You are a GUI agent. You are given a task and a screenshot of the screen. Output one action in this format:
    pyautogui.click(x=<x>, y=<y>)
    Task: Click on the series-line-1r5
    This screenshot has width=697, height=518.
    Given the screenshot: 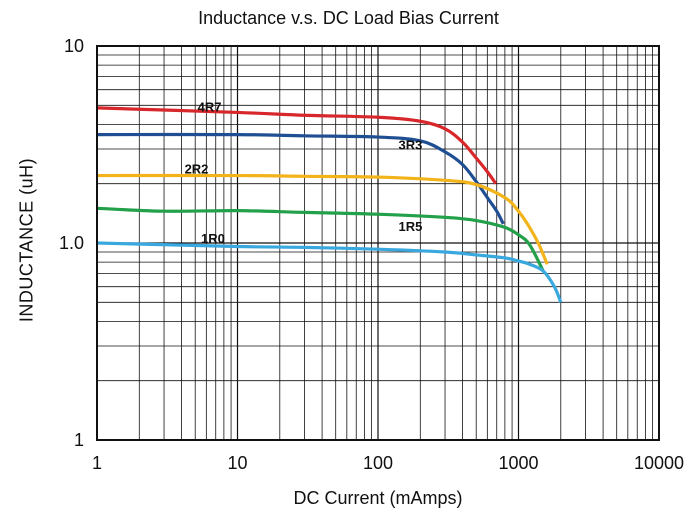 What is the action you would take?
    pyautogui.click(x=320, y=239)
    